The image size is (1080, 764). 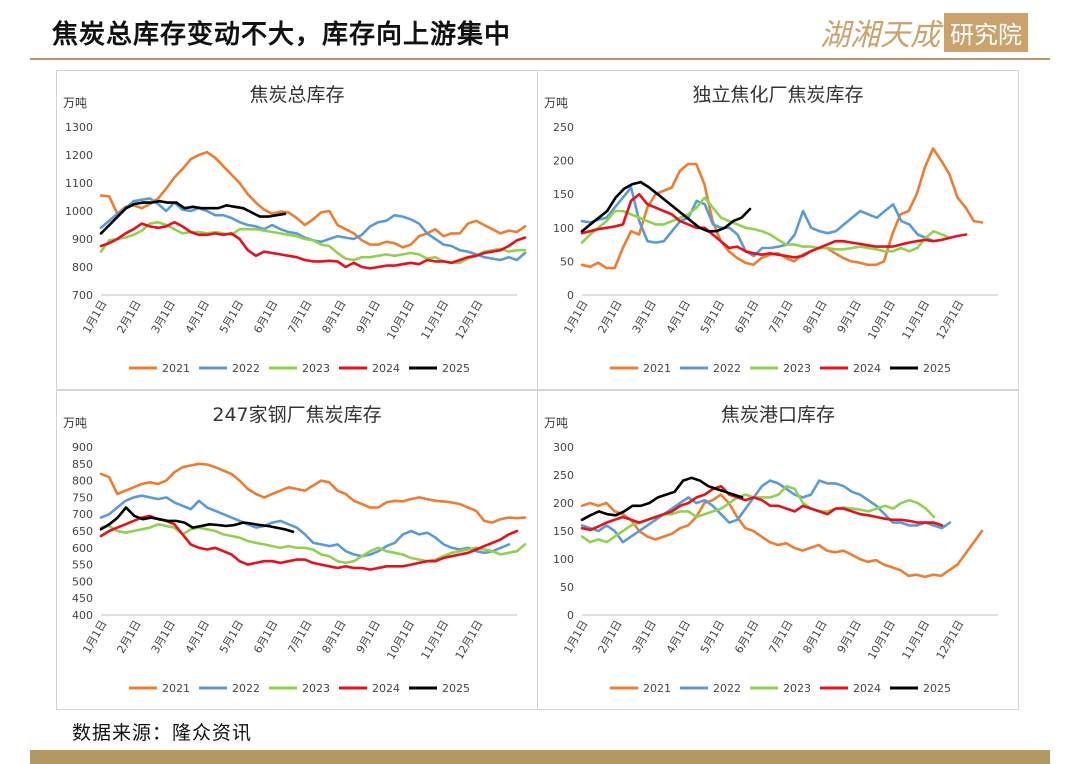 I want to click on y-tick-label: 0, so click(x=570, y=615).